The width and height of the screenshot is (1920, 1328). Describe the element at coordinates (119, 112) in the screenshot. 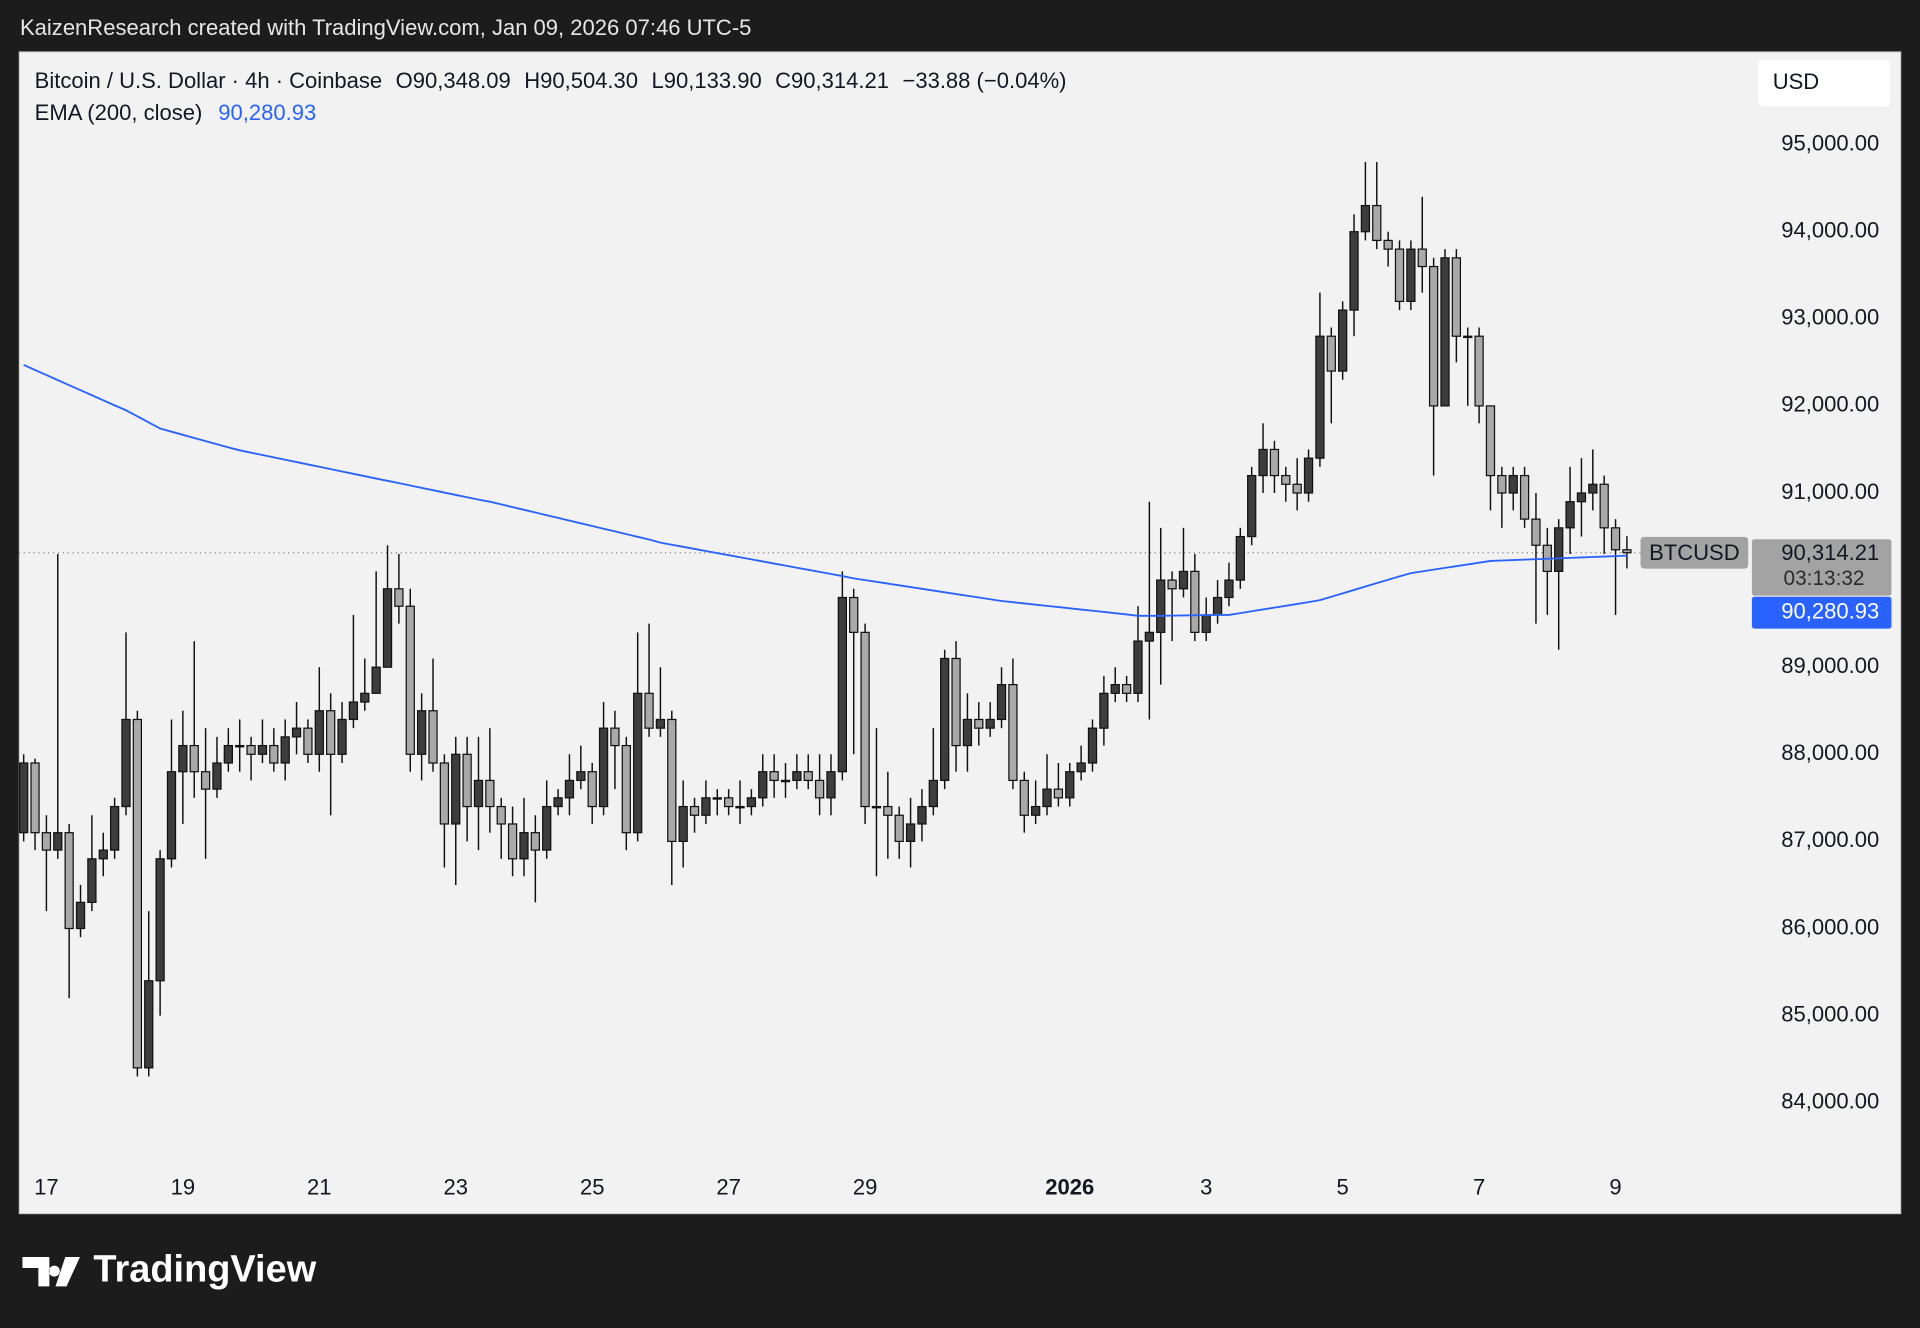

I see `ema-name: EMA (200, close)` at that location.